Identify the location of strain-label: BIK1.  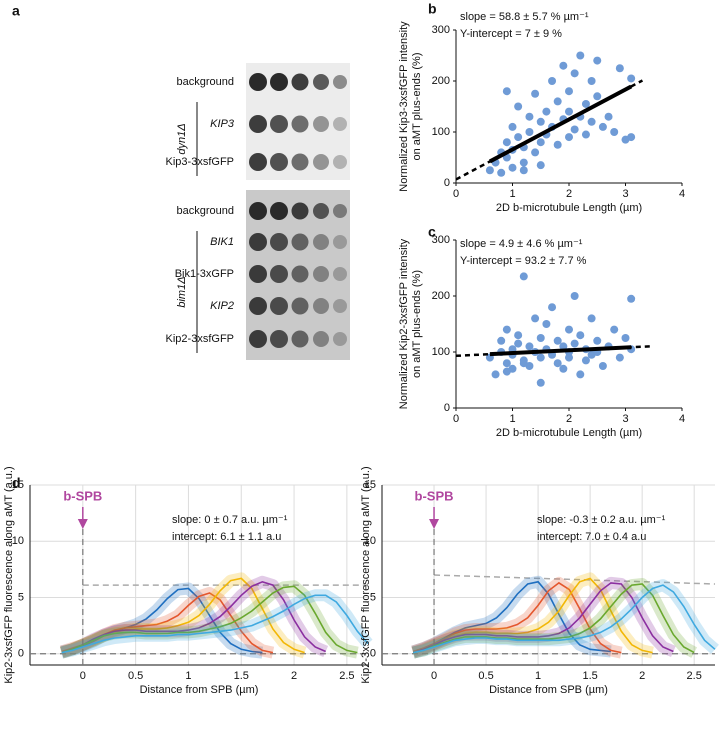
(222, 242).